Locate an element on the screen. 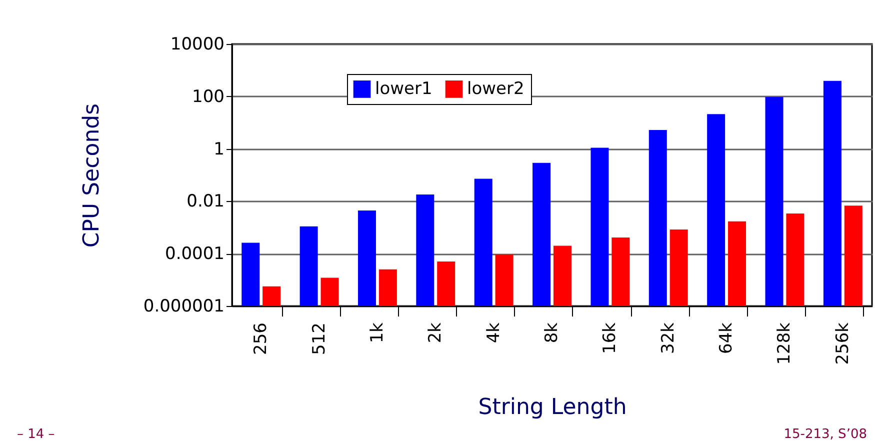  y-axis-title: CPU Seconds is located at coordinates (91, 175).